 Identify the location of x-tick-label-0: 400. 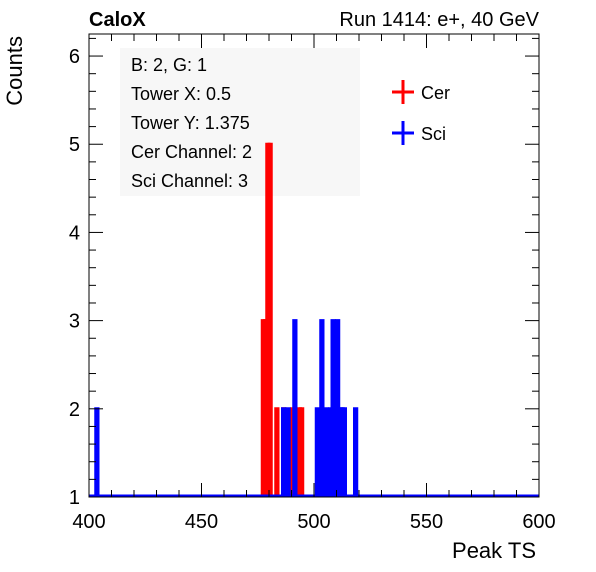
(88, 522).